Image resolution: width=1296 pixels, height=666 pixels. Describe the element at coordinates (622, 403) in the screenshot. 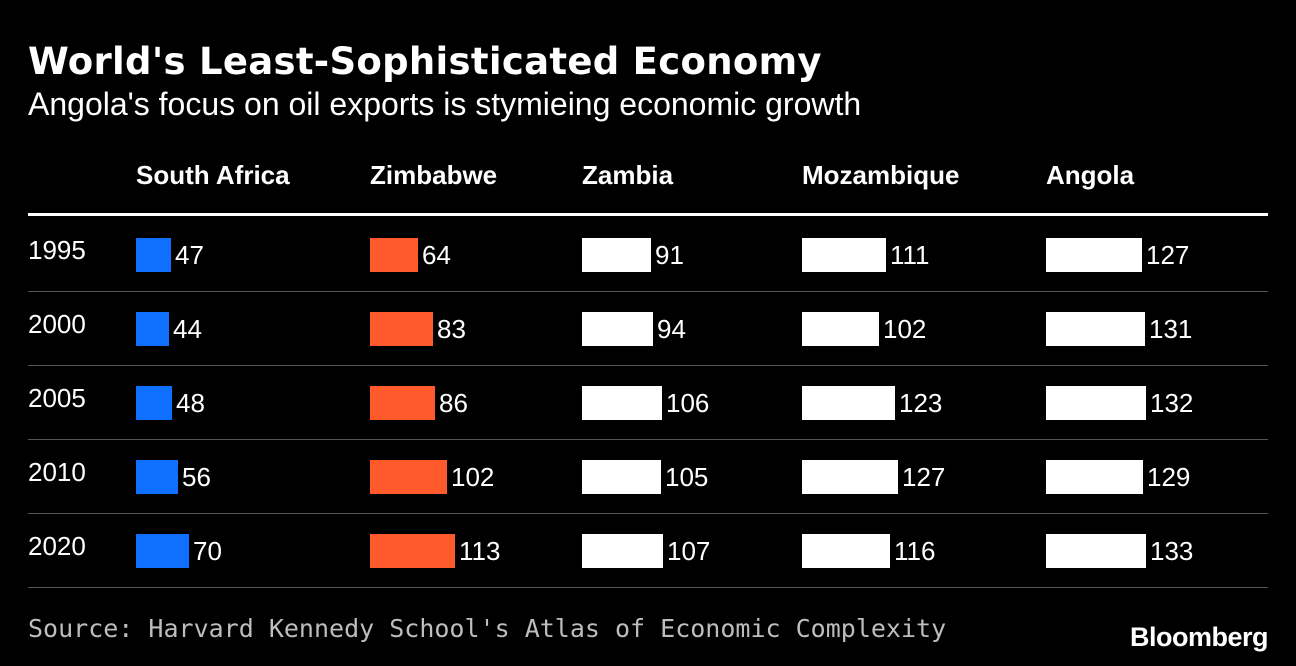

I see `bar-zambia-2005` at that location.